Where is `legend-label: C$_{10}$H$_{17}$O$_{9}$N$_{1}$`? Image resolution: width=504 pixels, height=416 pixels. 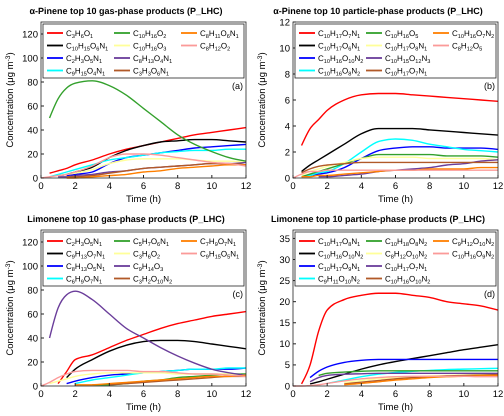 legend-label: C$_{10}$H$_{17}$O$_{9}$N$_{1}$ is located at coordinates (339, 267).